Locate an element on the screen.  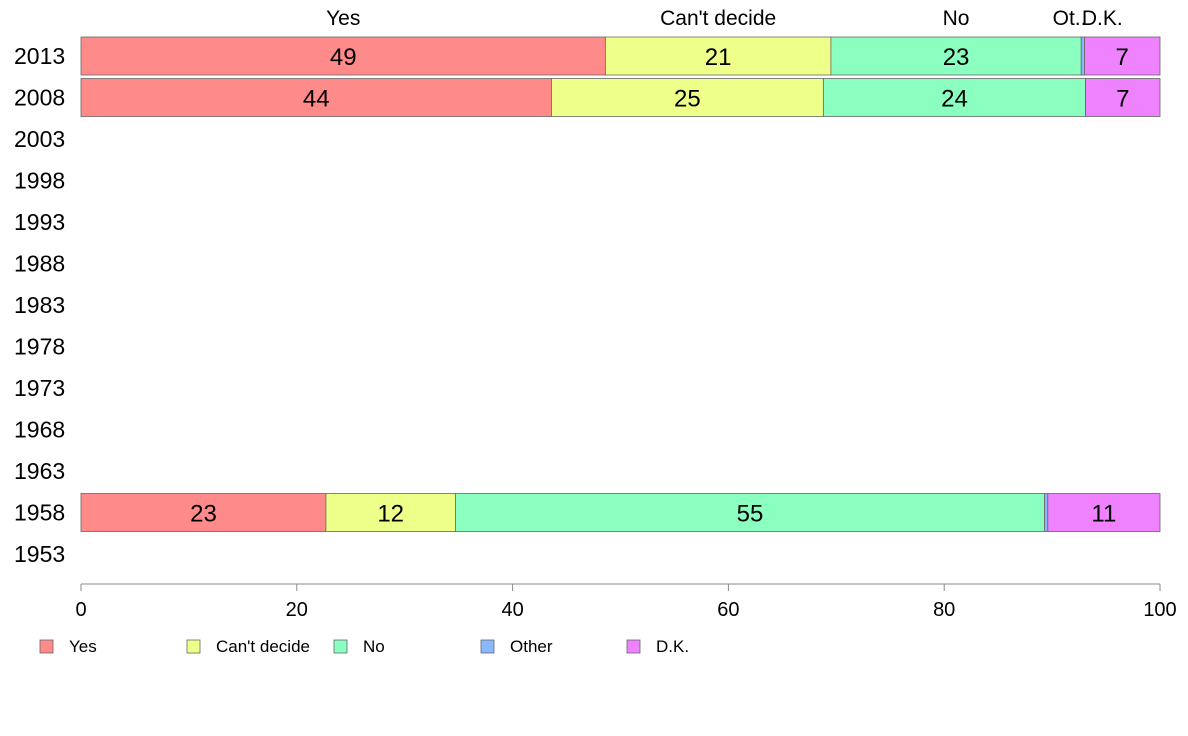
x-tick-label-40: 40 is located at coordinates (512, 610).